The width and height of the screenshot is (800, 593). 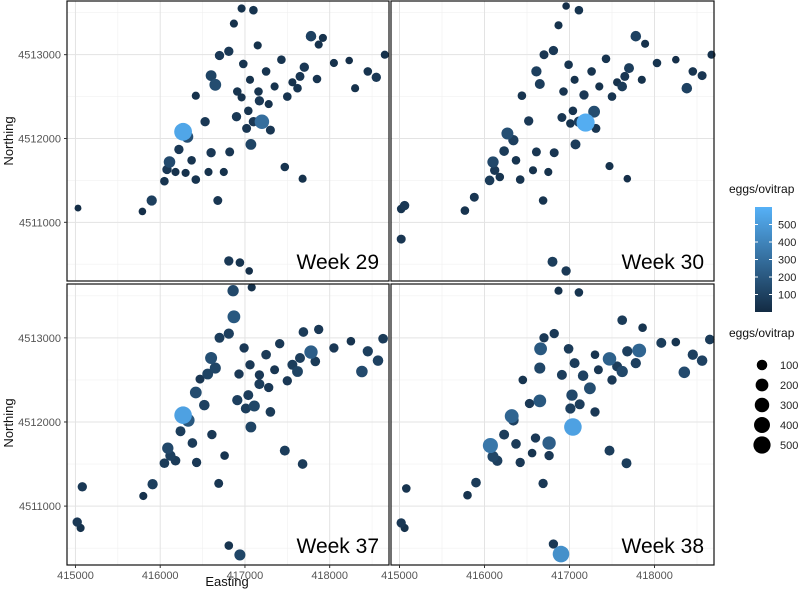 I want to click on size-legend-title: eggs/ovitrap, so click(x=762, y=333).